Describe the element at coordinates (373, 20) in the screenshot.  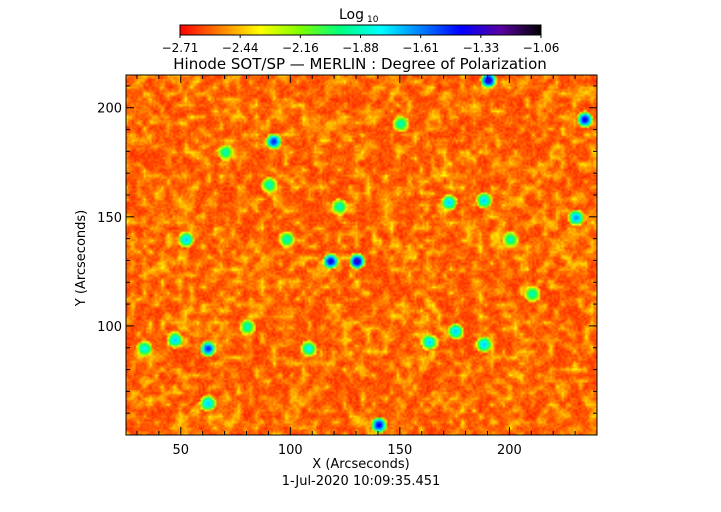
I see `colorbar-title-subscript: 10` at that location.